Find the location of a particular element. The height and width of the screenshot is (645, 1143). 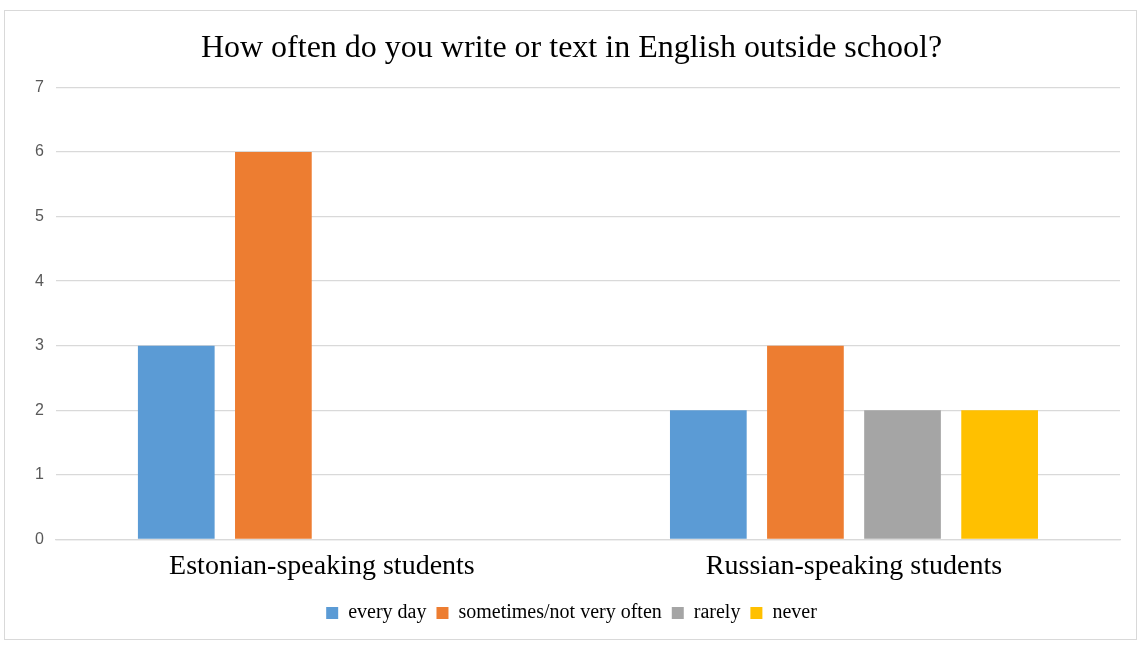

y-tick-label: 4 is located at coordinates (39, 280).